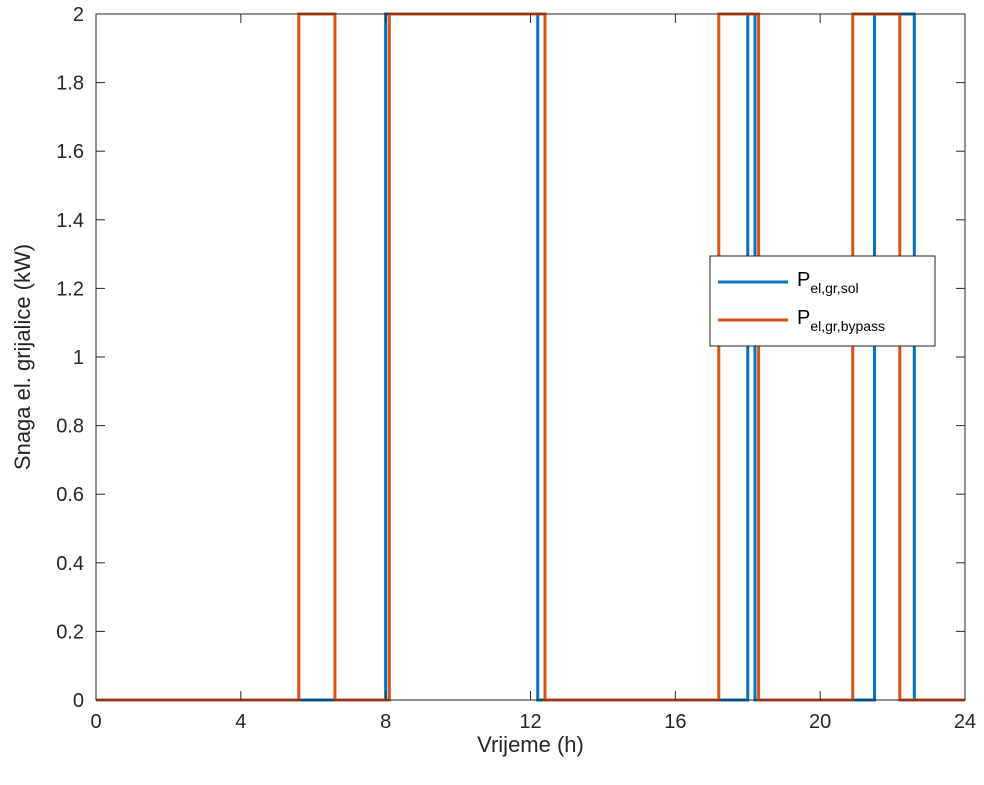 This screenshot has height=785, width=984. Describe the element at coordinates (530, 722) in the screenshot. I see `x-tick-label: 12` at that location.